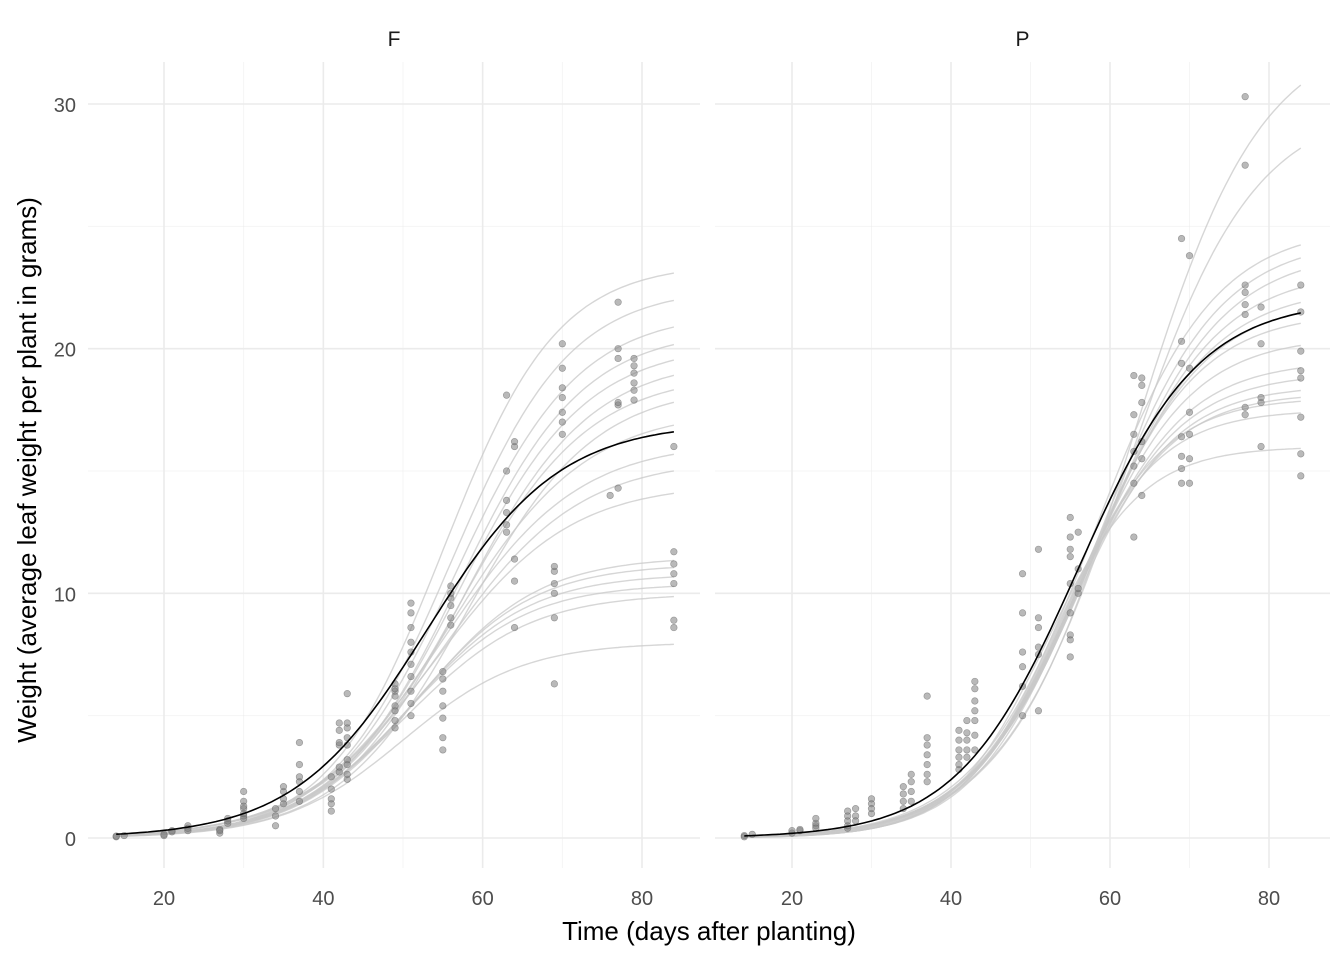 Image resolution: width=1344 pixels, height=965 pixels. I want to click on x-axis-label: Time (days after planting), so click(709, 931).